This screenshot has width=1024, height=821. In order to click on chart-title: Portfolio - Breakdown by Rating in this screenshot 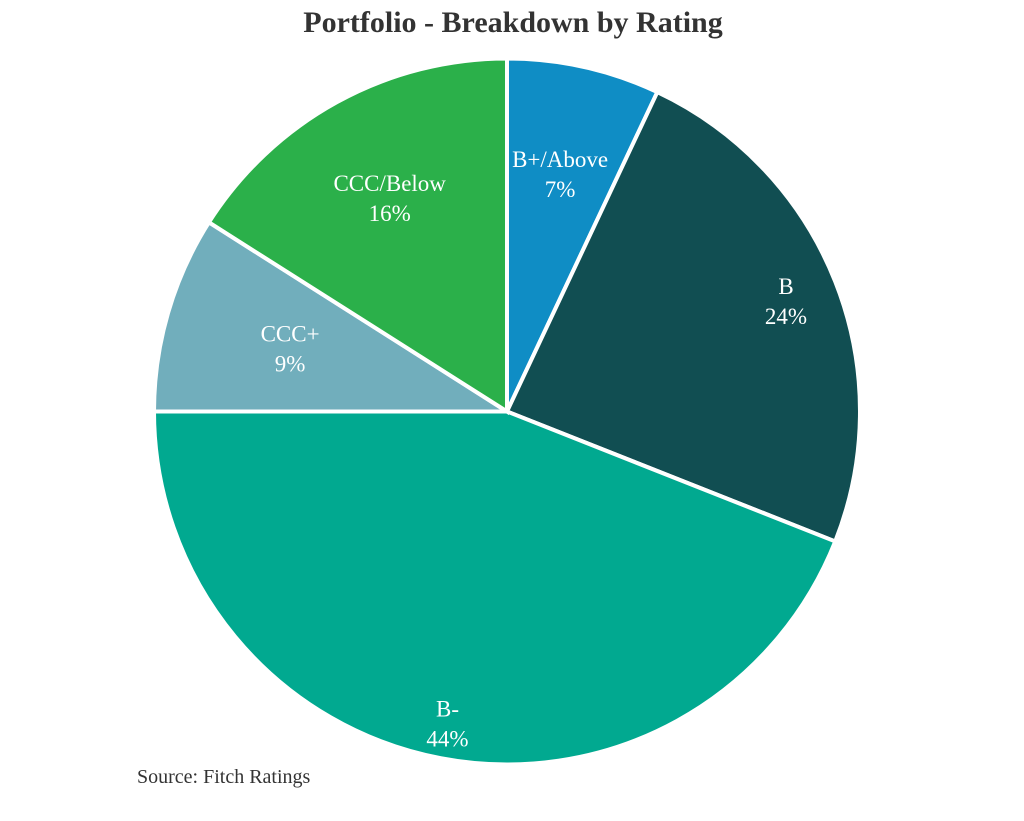, I will do `click(512, 22)`.